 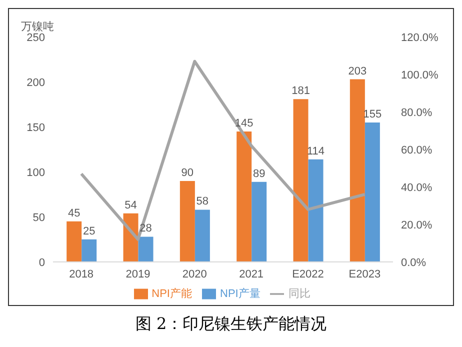 I want to click on y-tick-label: 50, so click(x=38, y=218).